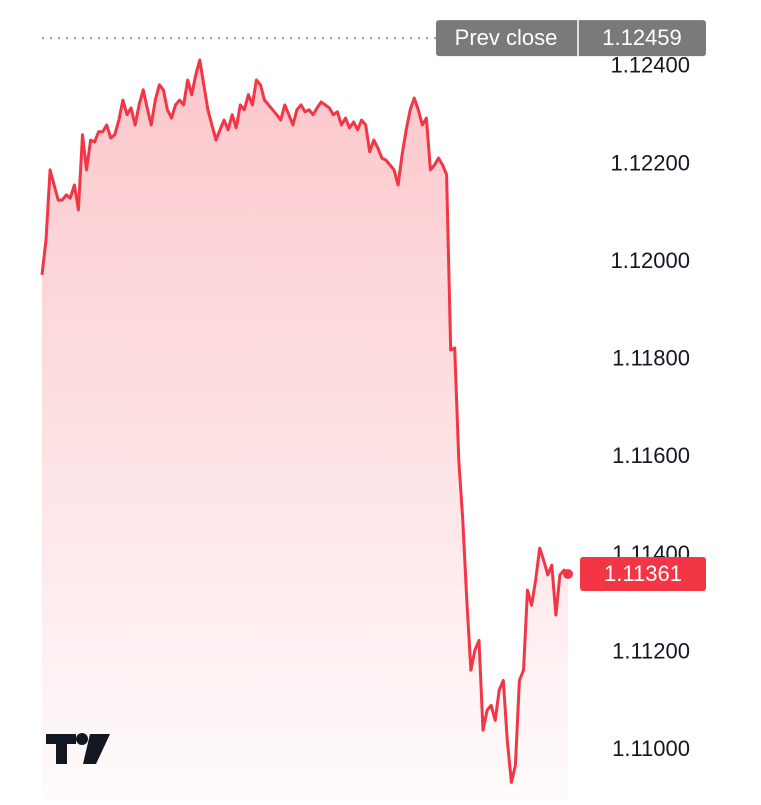 This screenshot has width=761, height=805. Describe the element at coordinates (568, 574) in the screenshot. I see `last-point` at that location.